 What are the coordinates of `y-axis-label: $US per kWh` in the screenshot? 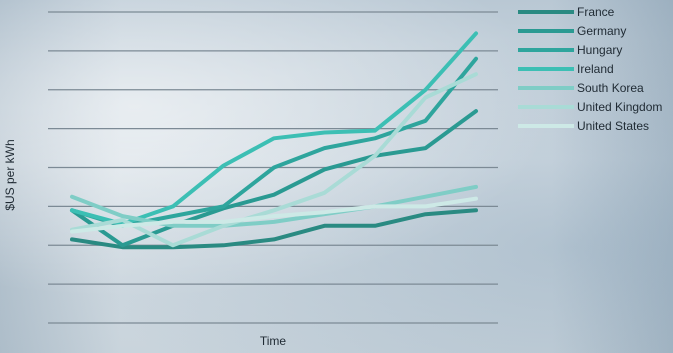 It's located at (10, 174).